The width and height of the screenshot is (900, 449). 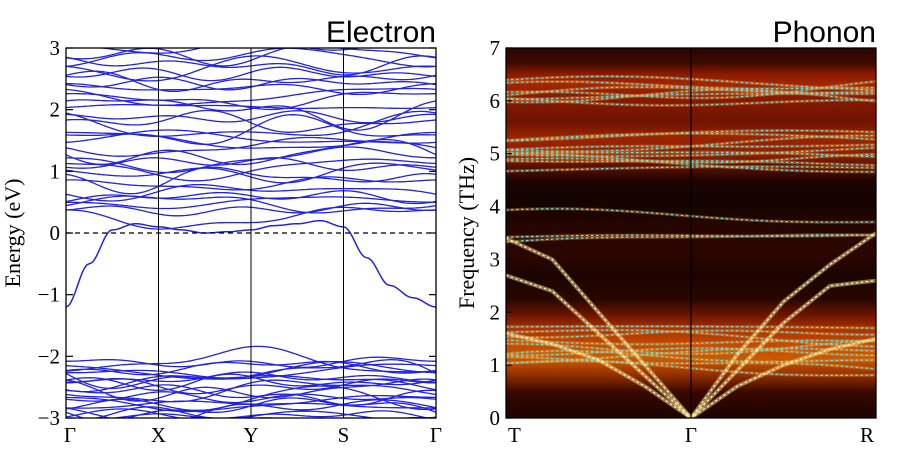 I want to click on phonon-ytick-label: 0, so click(x=495, y=418).